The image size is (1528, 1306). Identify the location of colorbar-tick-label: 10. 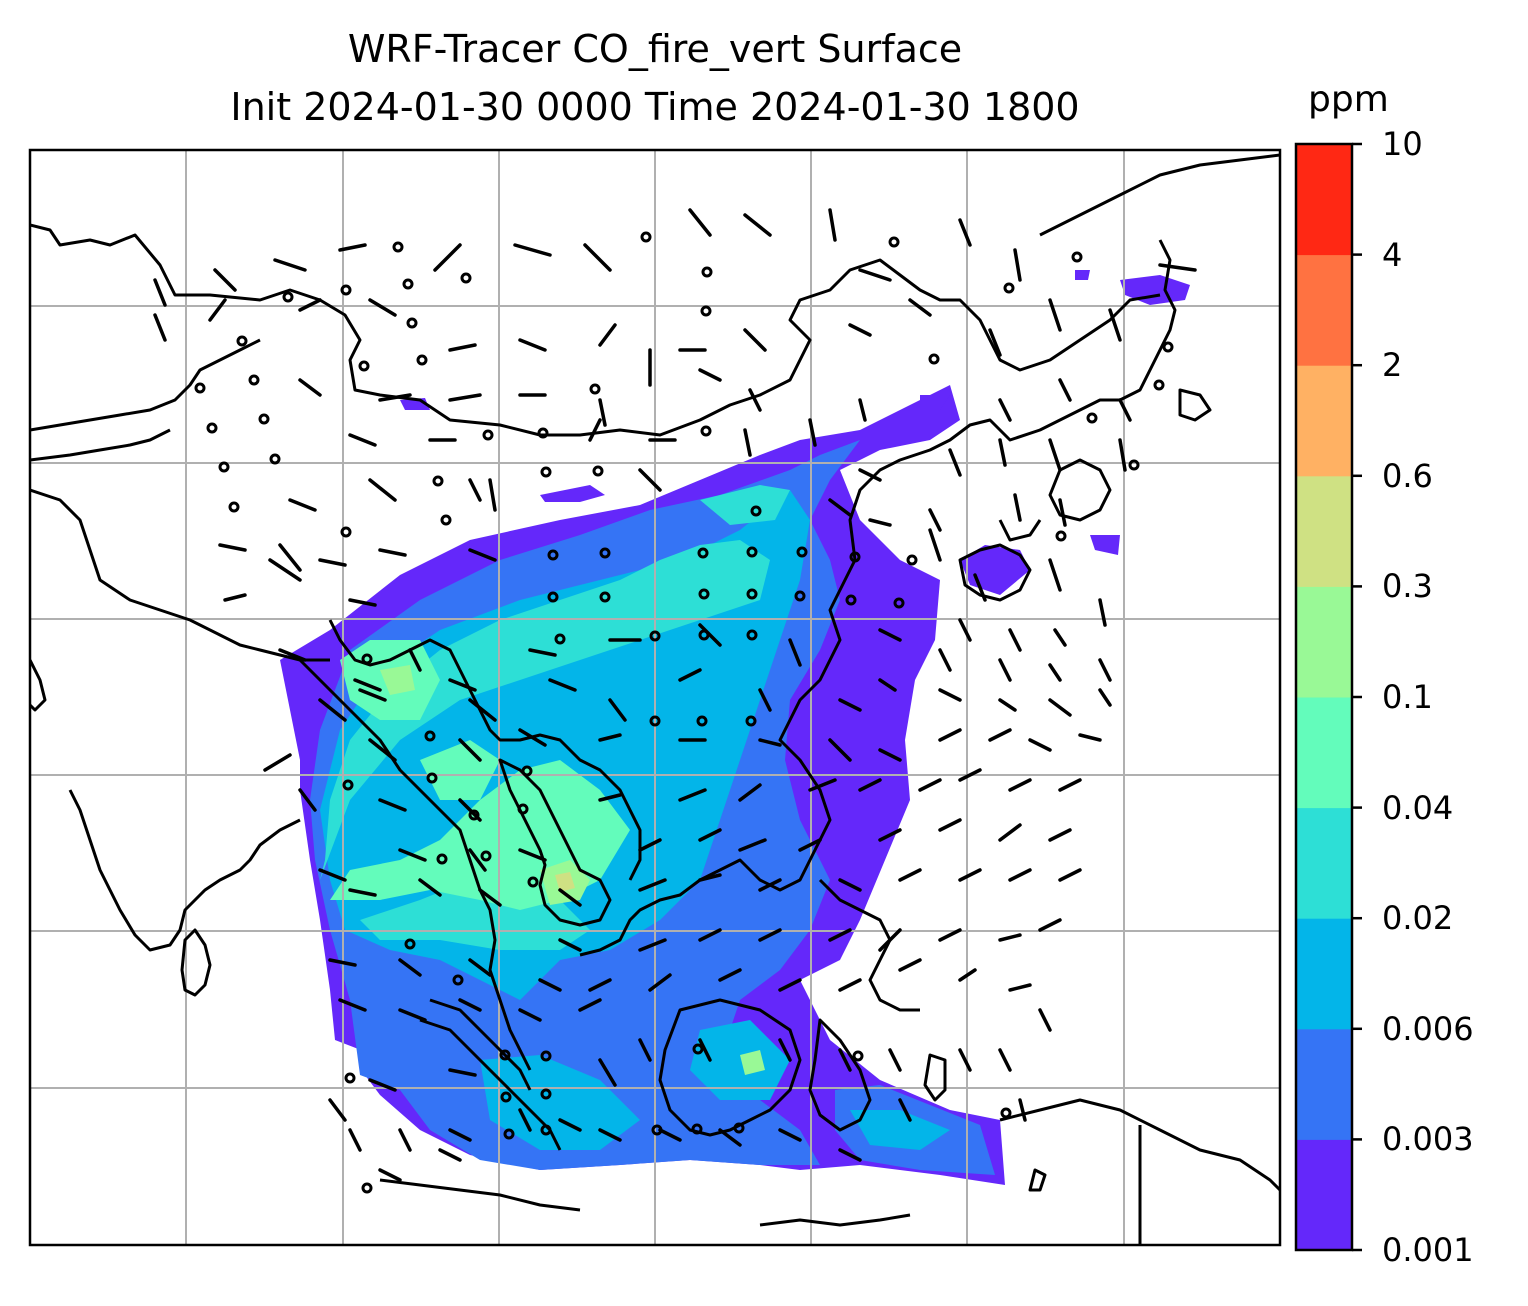
(1402, 144).